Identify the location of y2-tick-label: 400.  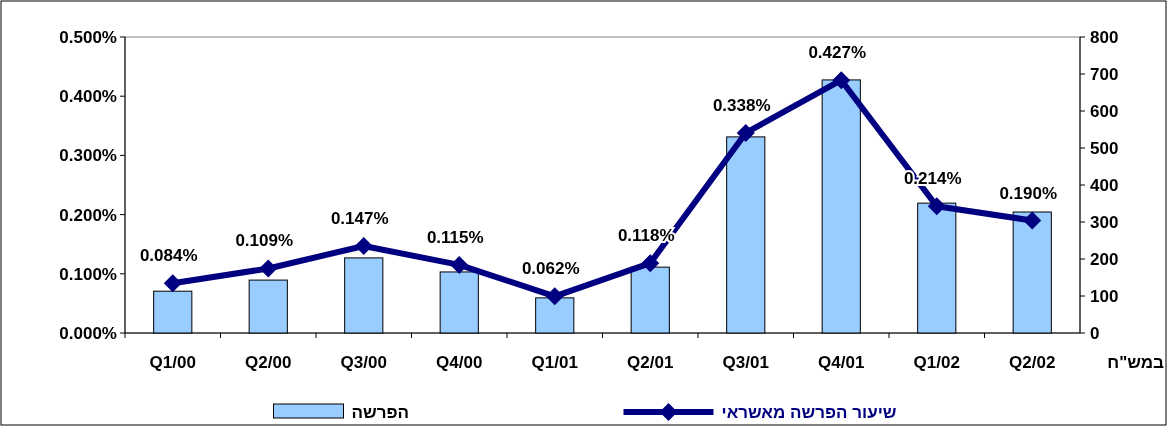
(1104, 185).